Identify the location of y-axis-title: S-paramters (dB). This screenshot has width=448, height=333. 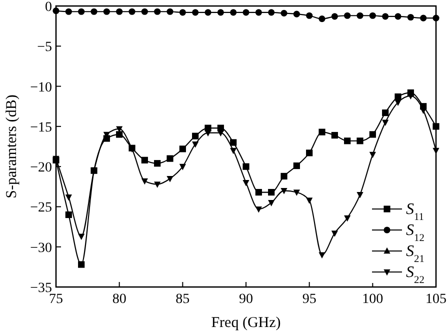
(12, 146).